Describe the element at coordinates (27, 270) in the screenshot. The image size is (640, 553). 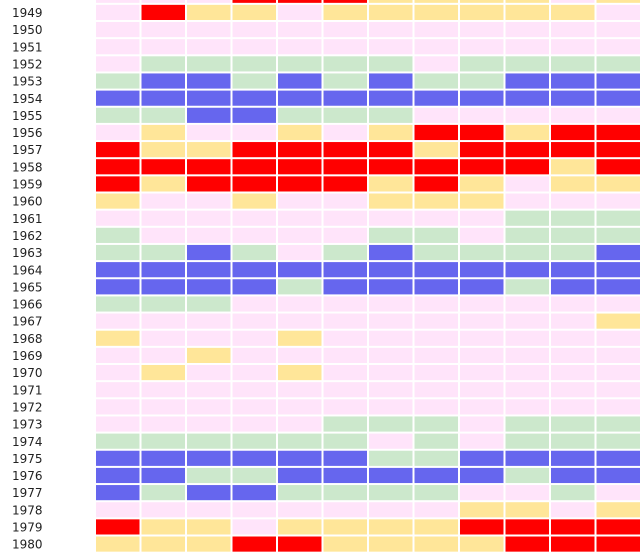
I see `year-label: 1964` at that location.